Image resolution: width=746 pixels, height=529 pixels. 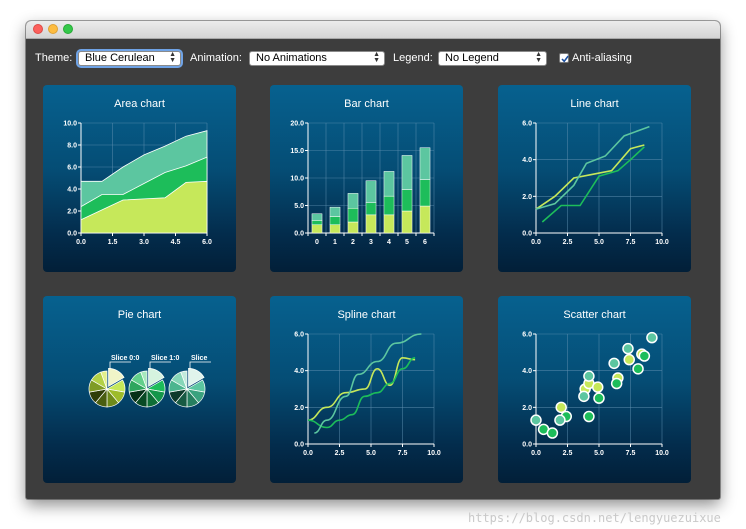 I want to click on spline-chart-x-tick-label: 2.5, so click(x=340, y=453).